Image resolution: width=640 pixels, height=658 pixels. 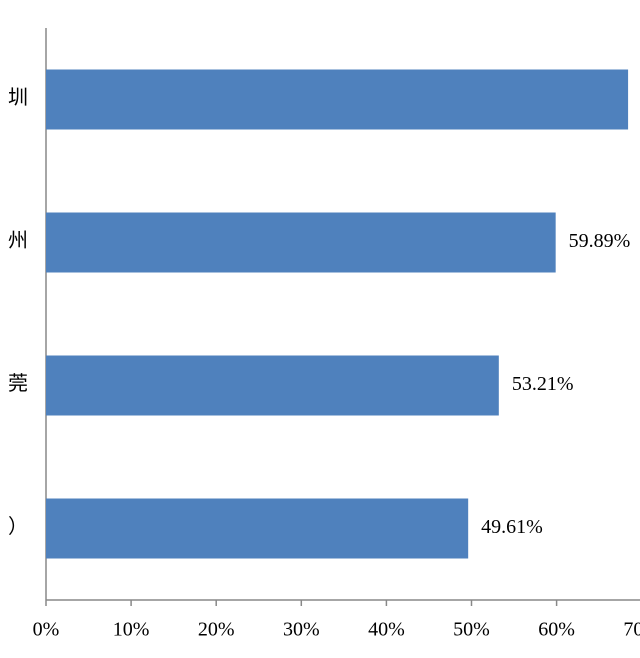 I want to click on x-tick-label: 40%, so click(x=386, y=630).